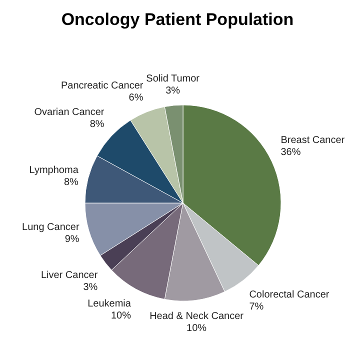 This screenshot has height=350, width=355. What do you see at coordinates (289, 294) in the screenshot?
I see `slice-label: Colorectal Cancer` at bounding box center [289, 294].